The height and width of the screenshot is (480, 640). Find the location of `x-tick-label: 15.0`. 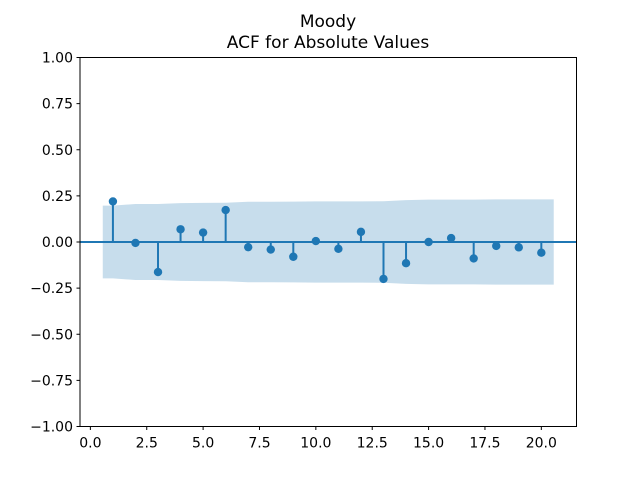

x-tick-label: 15.0 is located at coordinates (428, 444).